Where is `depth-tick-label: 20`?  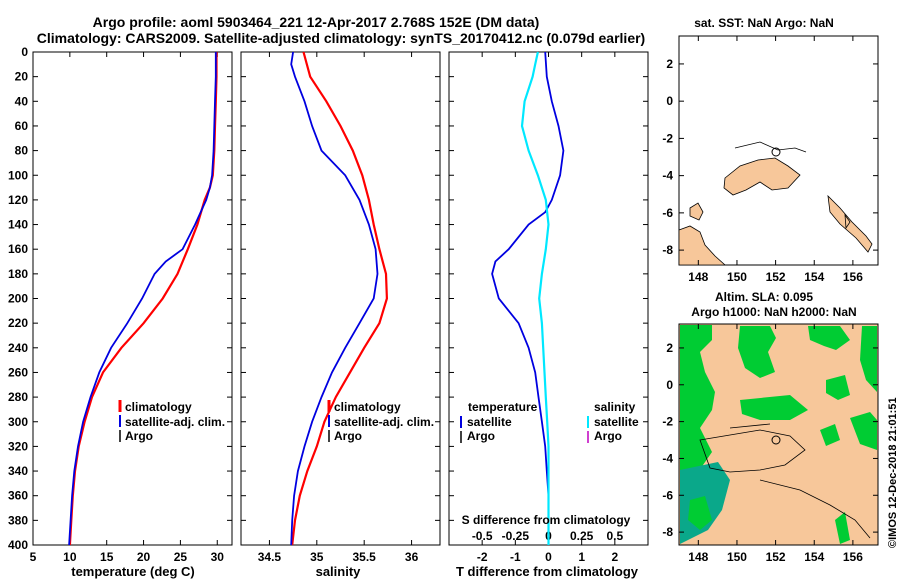 depth-tick-label: 20 is located at coordinates (22, 77).